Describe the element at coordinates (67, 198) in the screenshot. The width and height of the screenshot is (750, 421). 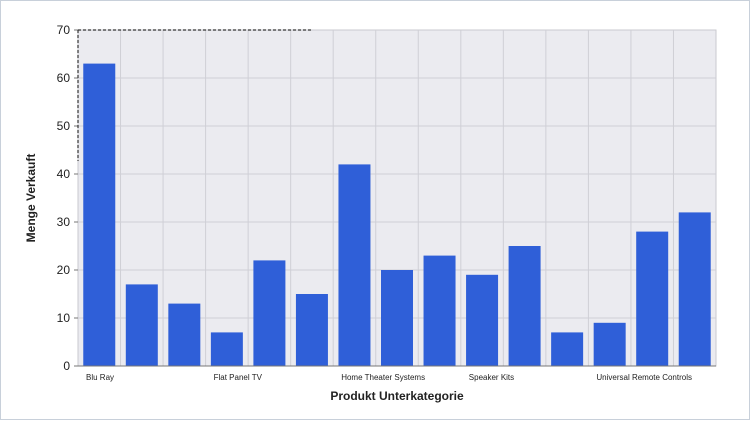
I see `y-tick-labels: 0 10 20 30 40 50 60 70` at that location.